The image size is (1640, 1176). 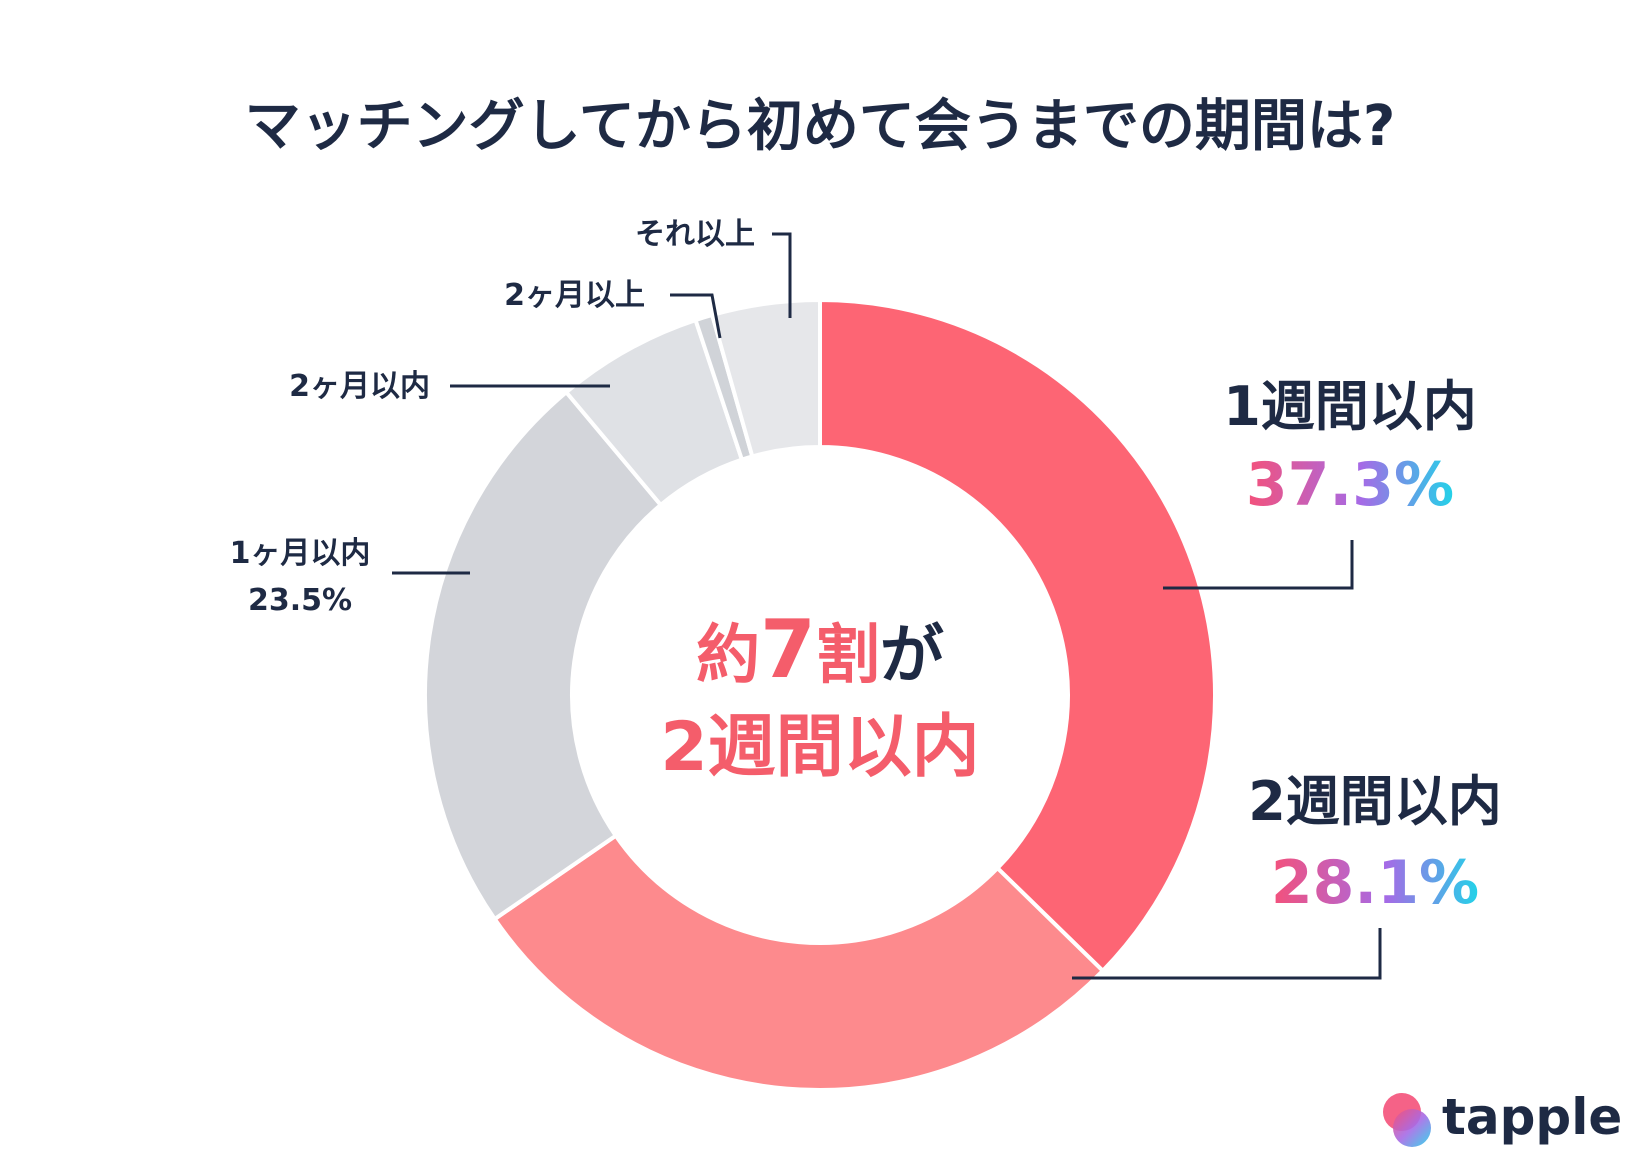 I want to click on tapple-logo: tapple, so click(x=1502, y=1117).